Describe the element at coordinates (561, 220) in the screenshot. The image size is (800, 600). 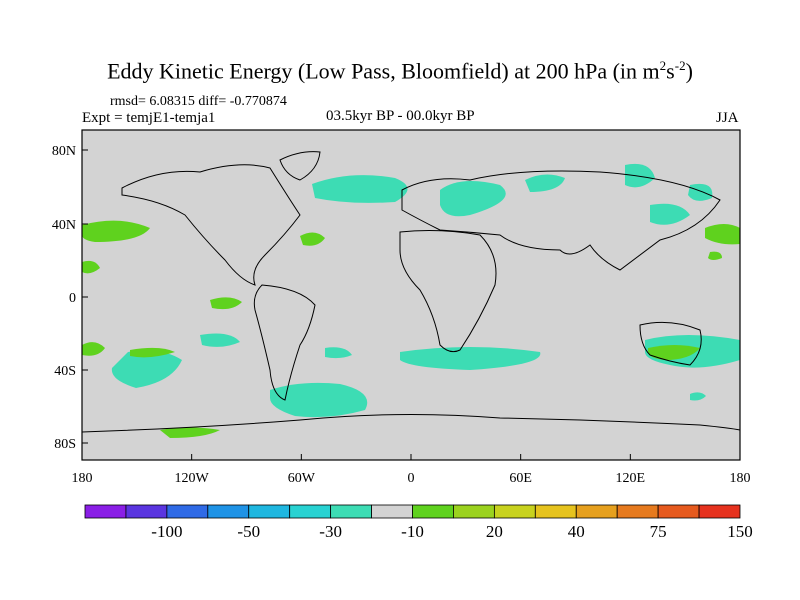
I see `coast-eurasia` at that location.